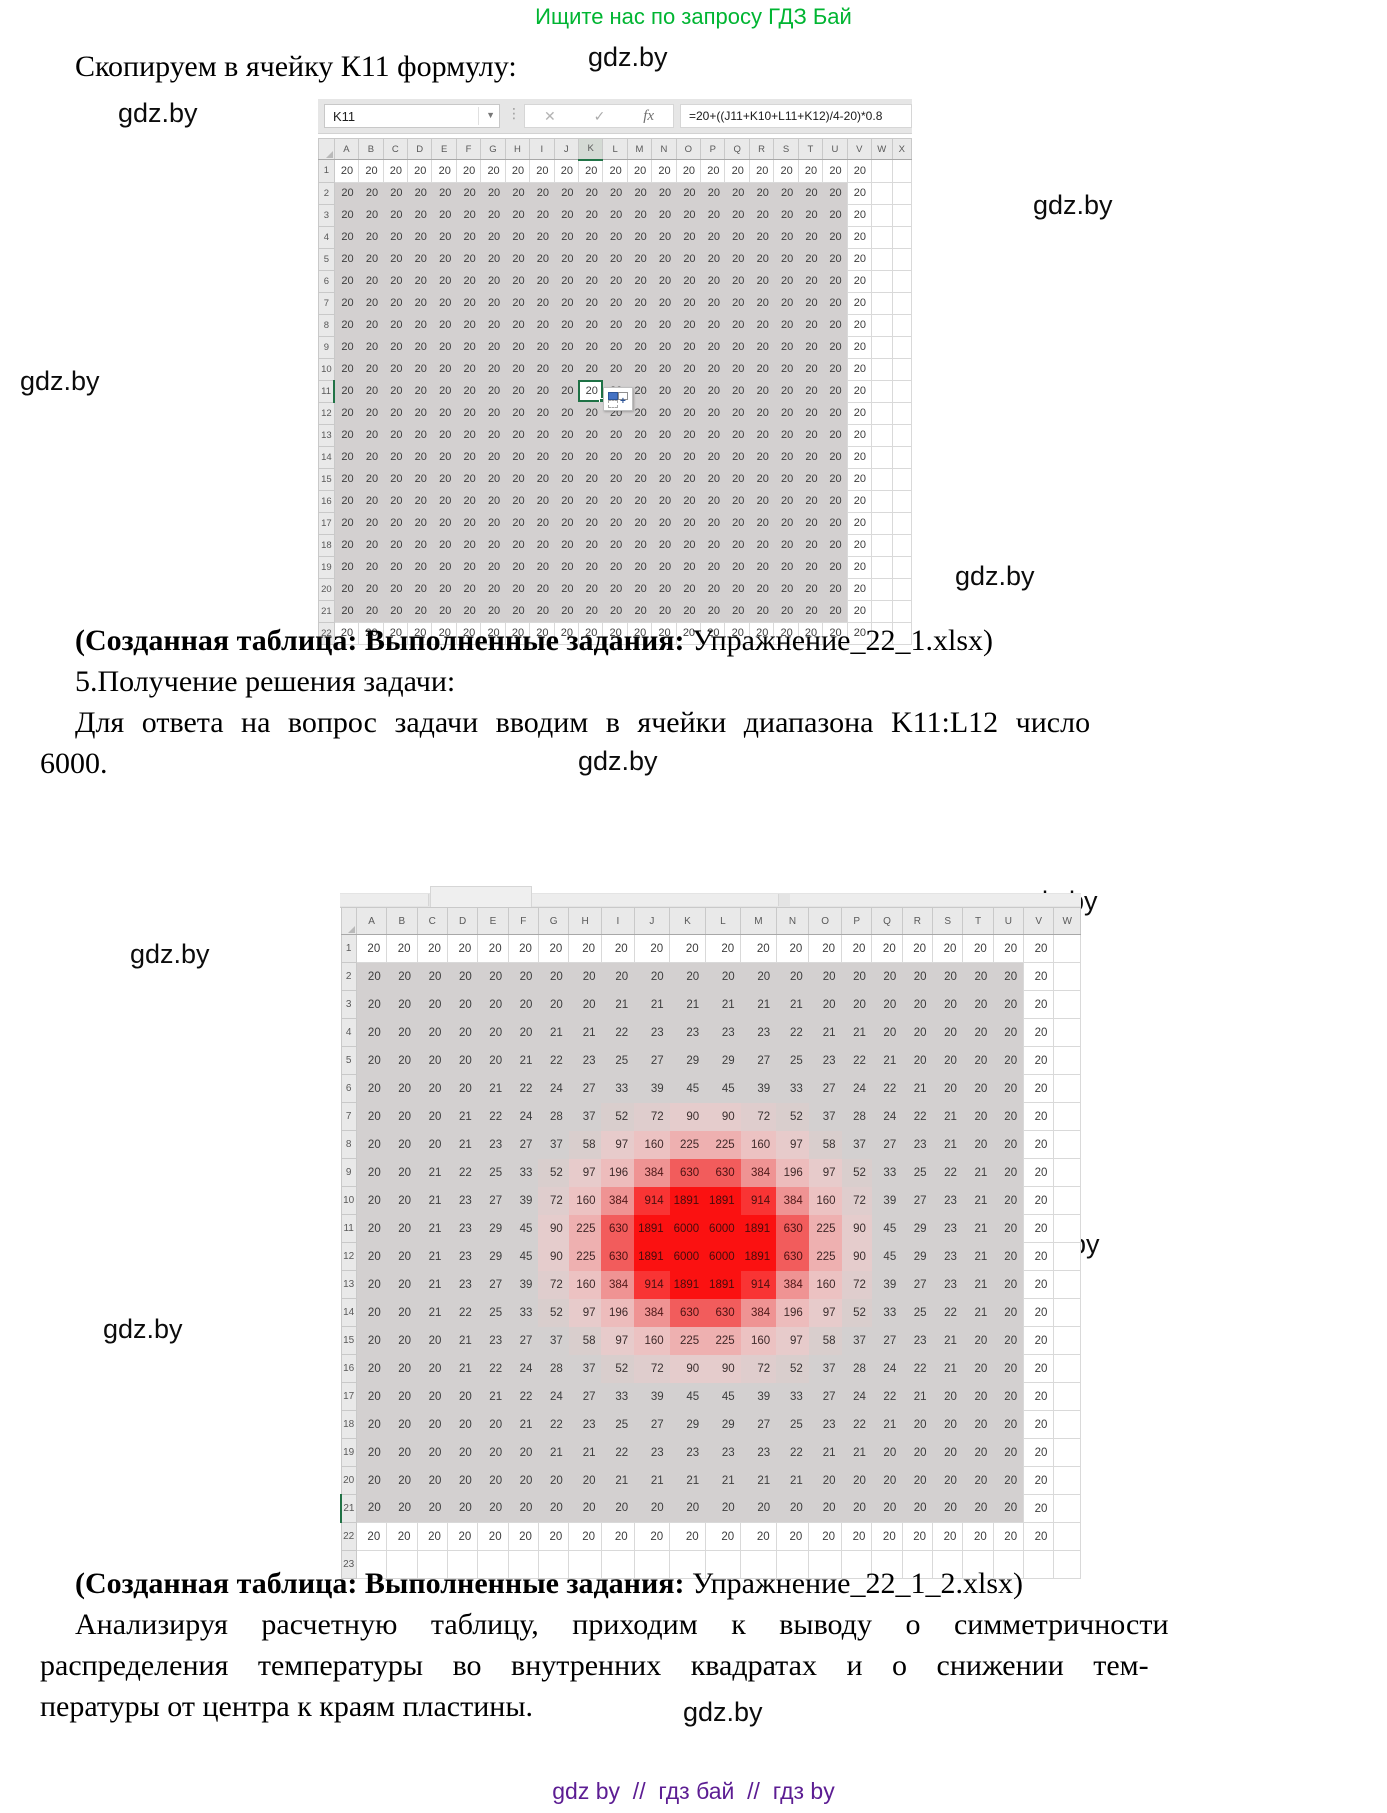 The height and width of the screenshot is (1813, 1387). Describe the element at coordinates (978, 1088) in the screenshot. I see `cell-T6: 20` at that location.